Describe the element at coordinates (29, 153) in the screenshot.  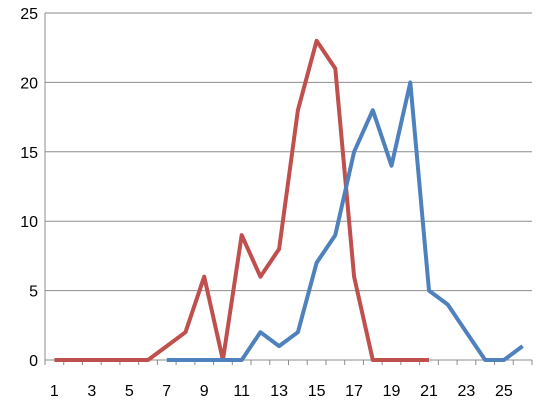
I see `y-tick-label: 15` at that location.